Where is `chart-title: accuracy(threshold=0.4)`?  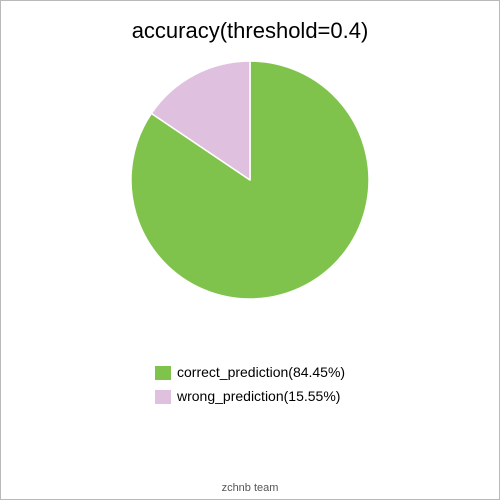
chart-title: accuracy(threshold=0.4) is located at coordinates (250, 30).